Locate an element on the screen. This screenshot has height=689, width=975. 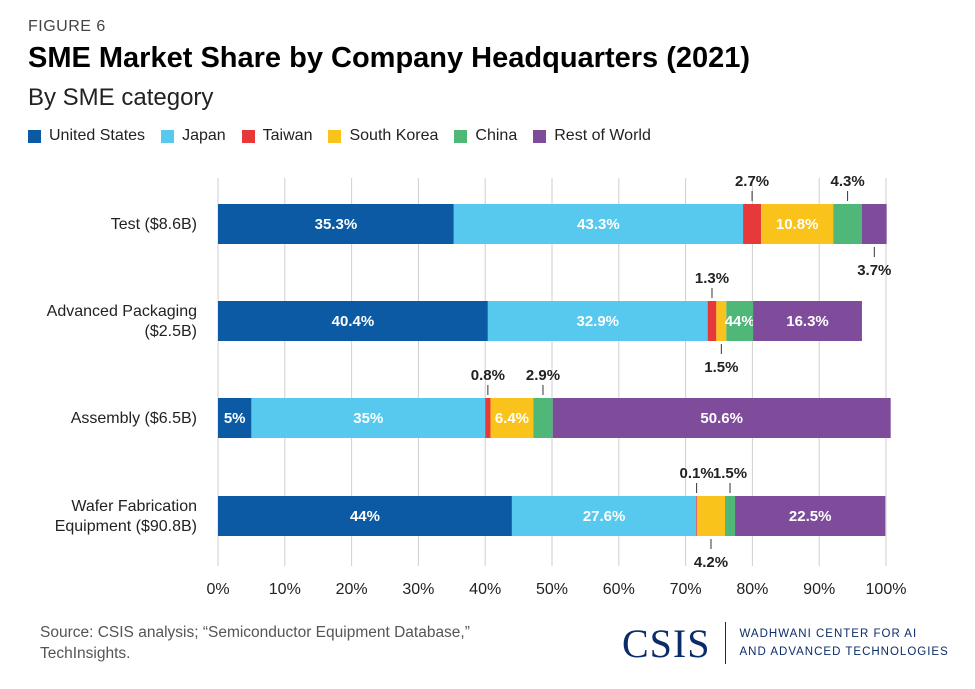
x-tick-label: 30% is located at coordinates (418, 589).